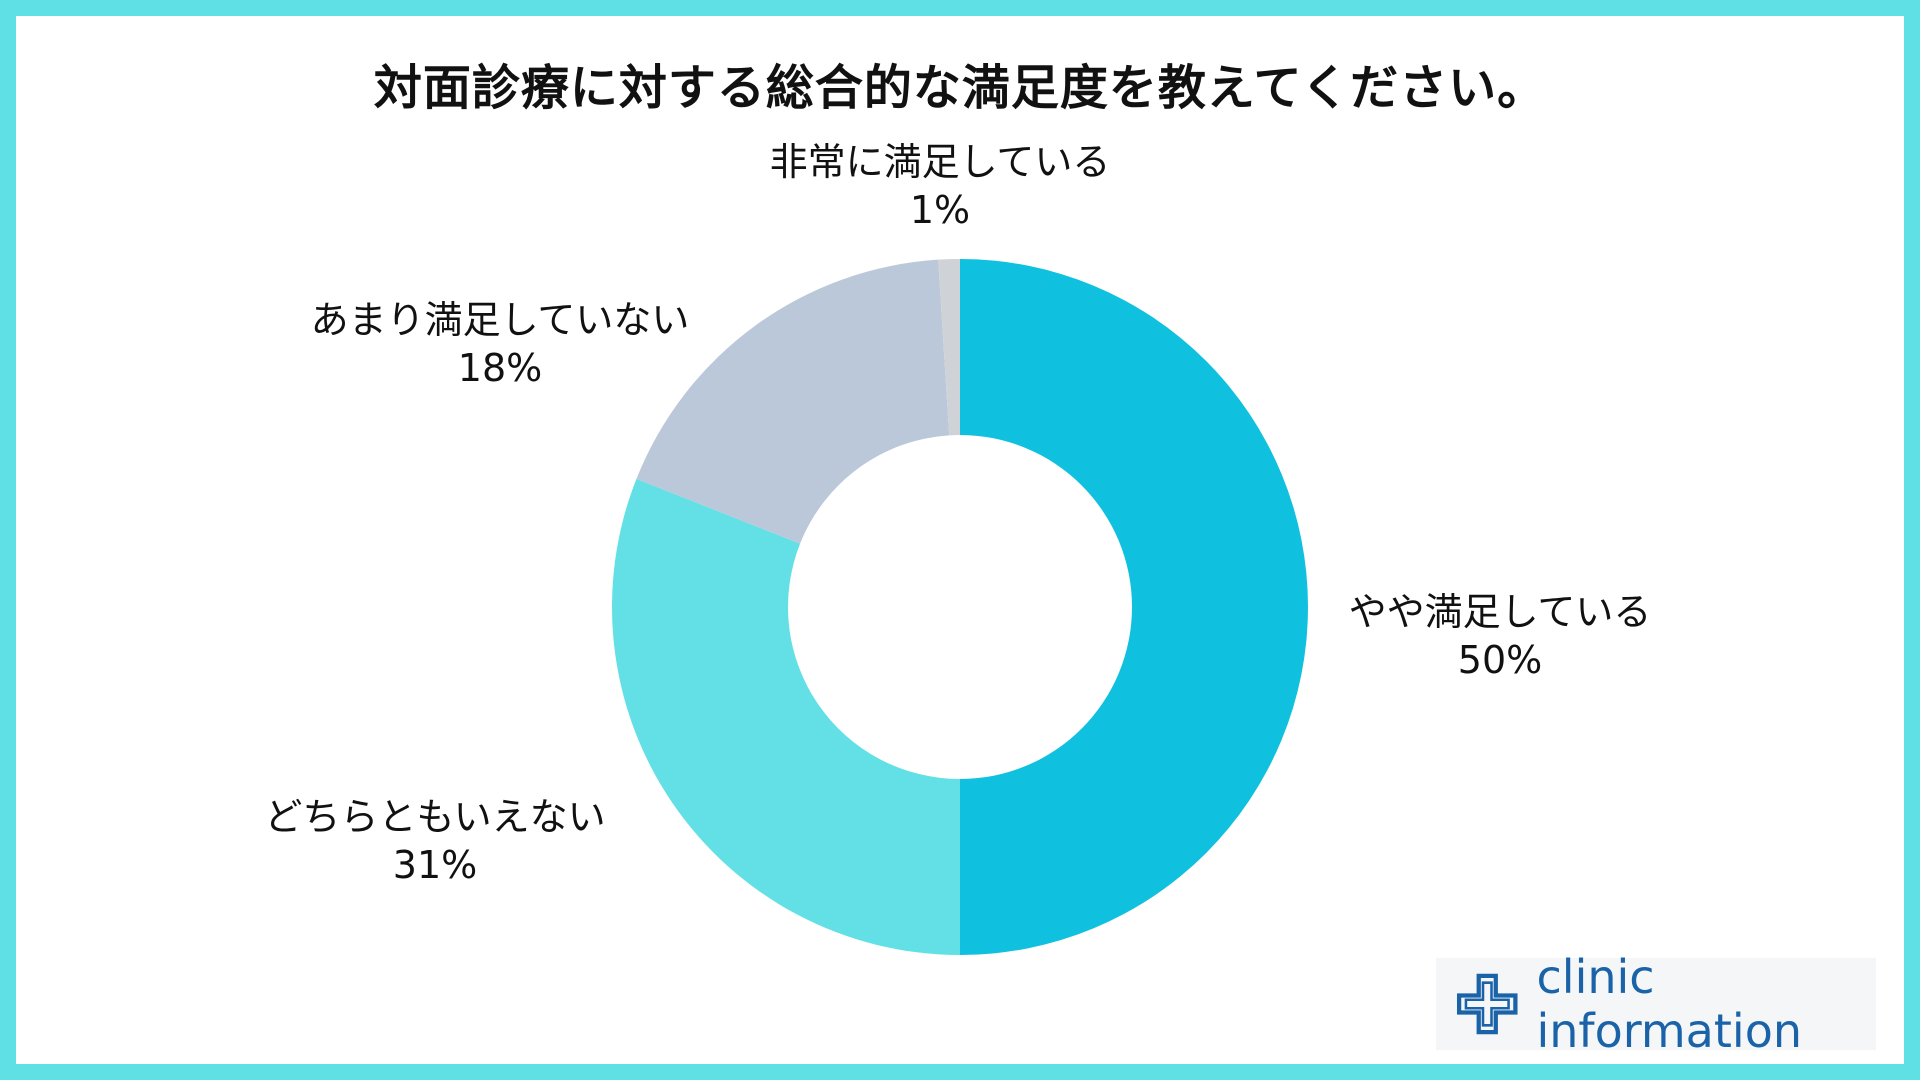  What do you see at coordinates (435, 817) in the screenshot?
I see `label-slice-2-name: どちらともいえない` at bounding box center [435, 817].